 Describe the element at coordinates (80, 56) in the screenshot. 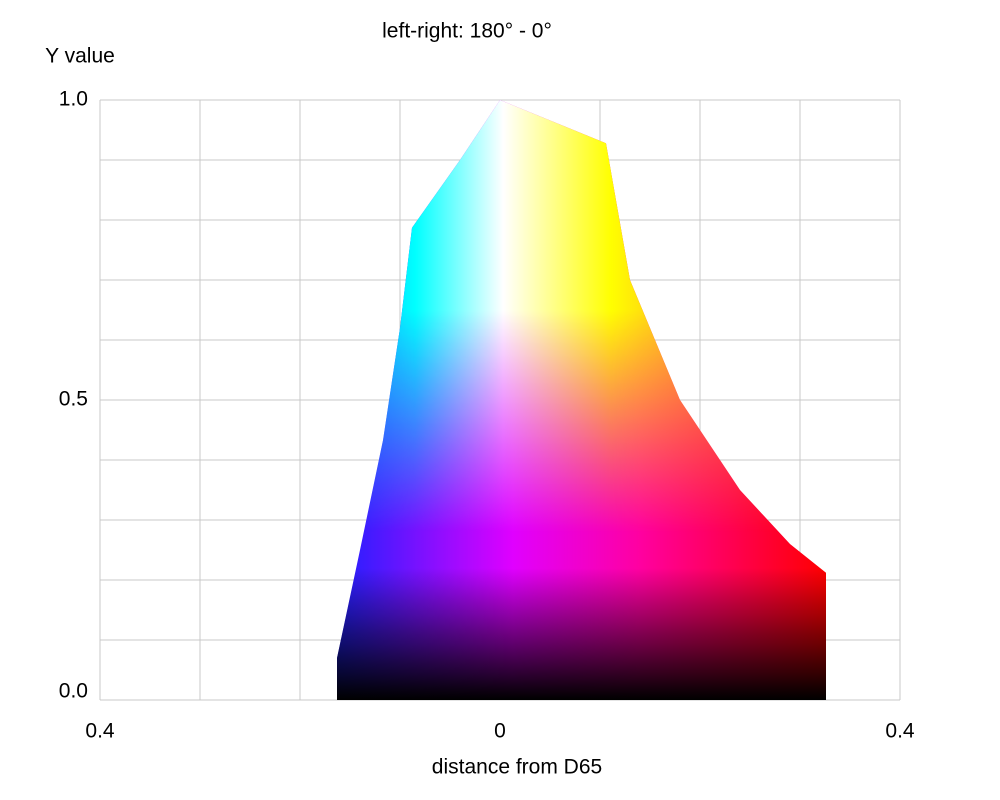

I see `y-axis-label: Y value` at that location.